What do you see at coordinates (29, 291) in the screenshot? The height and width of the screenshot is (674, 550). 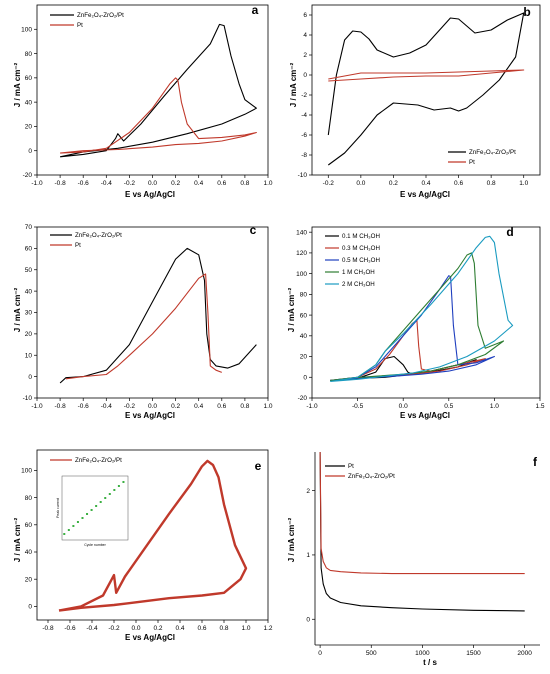 I see `y-tick-label: 40` at bounding box center [29, 291].